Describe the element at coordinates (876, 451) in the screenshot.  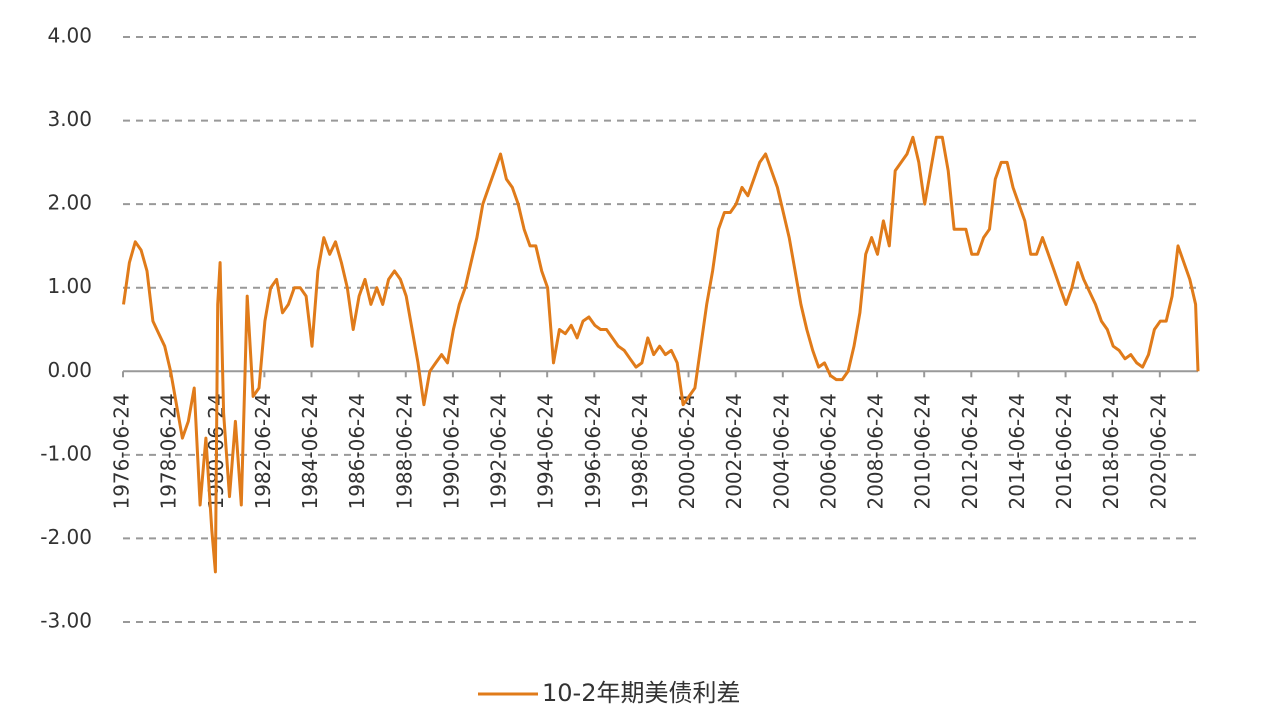
I see `x-tick-label: 2008-06-24` at that location.